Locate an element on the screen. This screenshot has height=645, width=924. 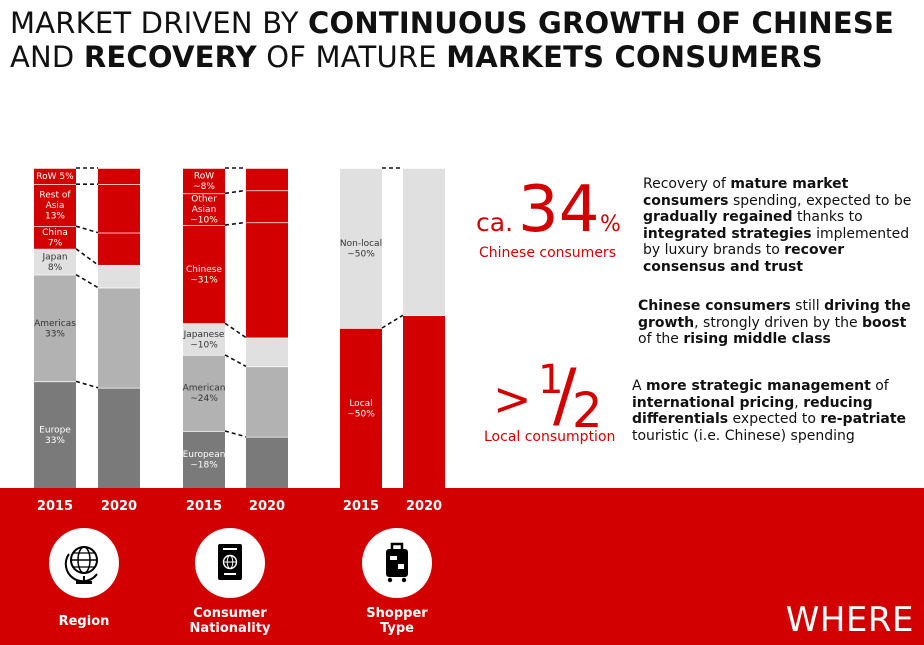
segment-label-line: Other is located at coordinates (204, 200).